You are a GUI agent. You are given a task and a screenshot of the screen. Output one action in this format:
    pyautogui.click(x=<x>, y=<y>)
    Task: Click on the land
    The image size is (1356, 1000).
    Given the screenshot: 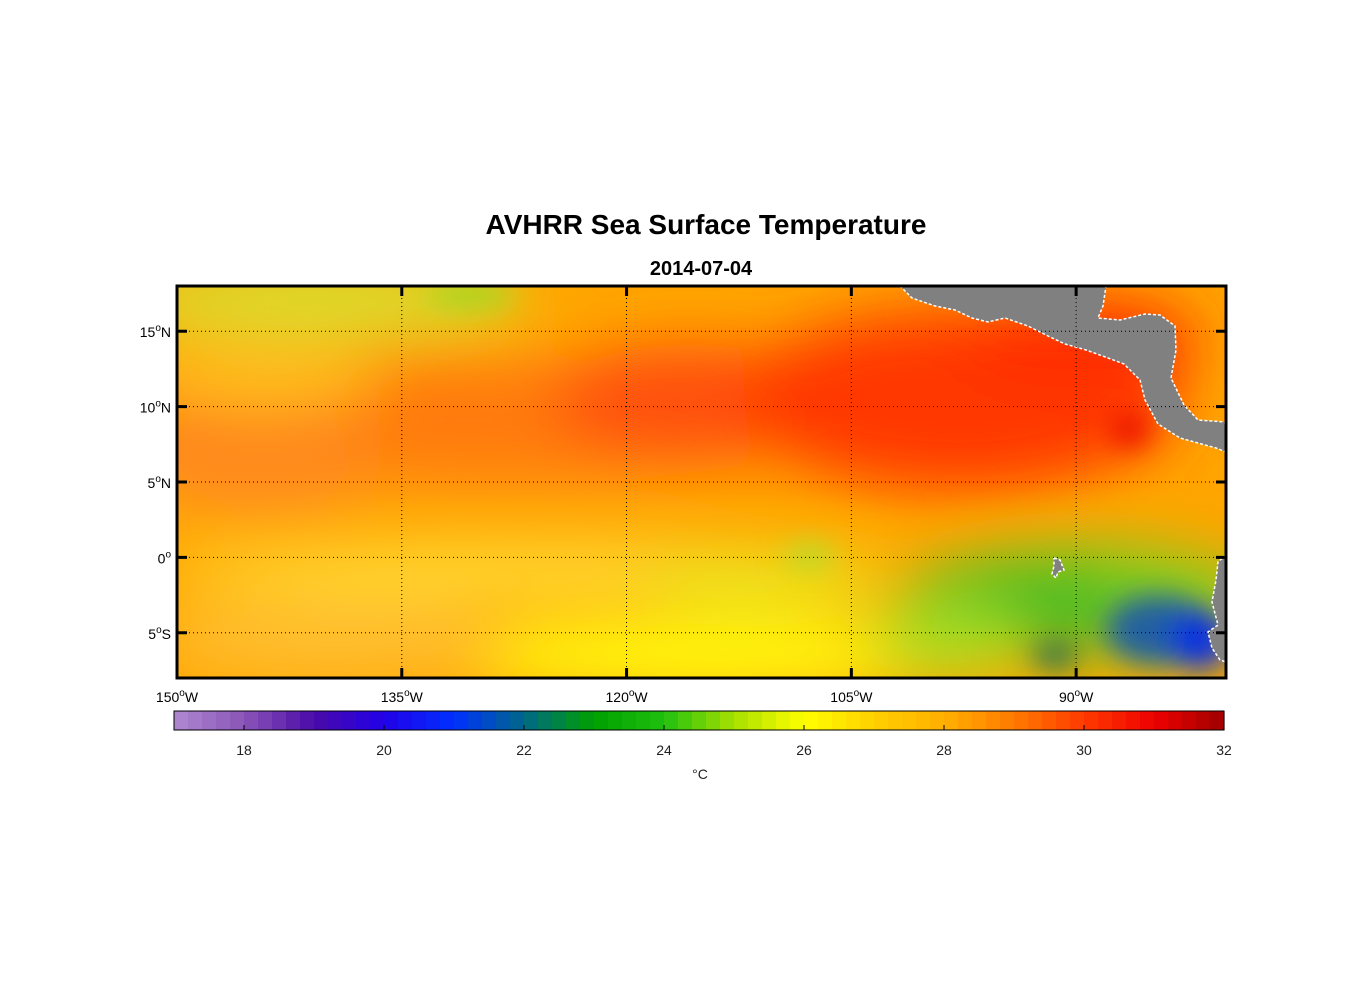 What is the action you would take?
    pyautogui.click(x=1062, y=474)
    